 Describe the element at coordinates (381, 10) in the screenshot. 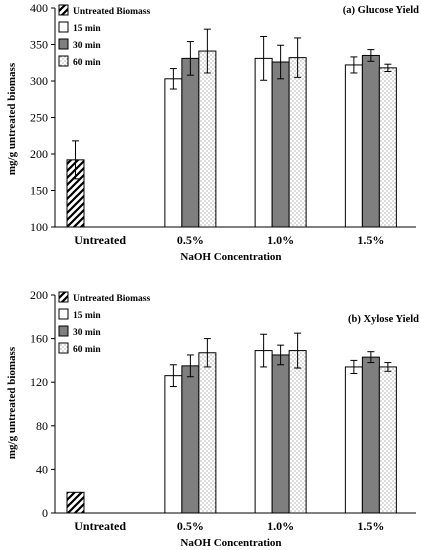

I see `chart-title: (a) Glucose Yield` at that location.